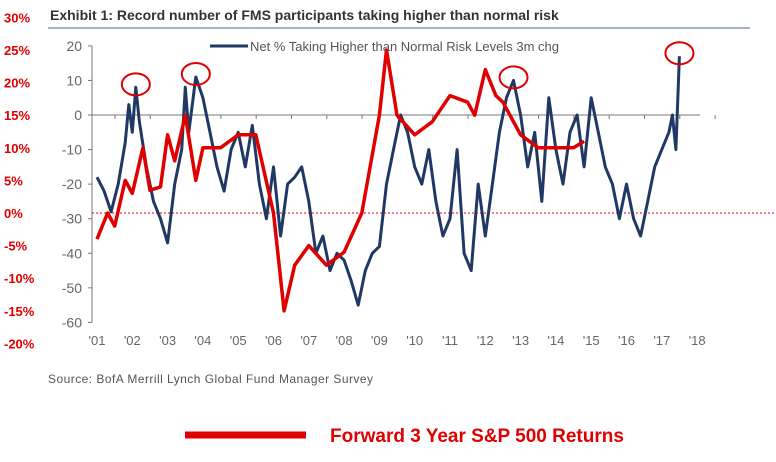 The height and width of the screenshot is (462, 776). What do you see at coordinates (414, 340) in the screenshot?
I see `x-tick-label: '10` at bounding box center [414, 340].